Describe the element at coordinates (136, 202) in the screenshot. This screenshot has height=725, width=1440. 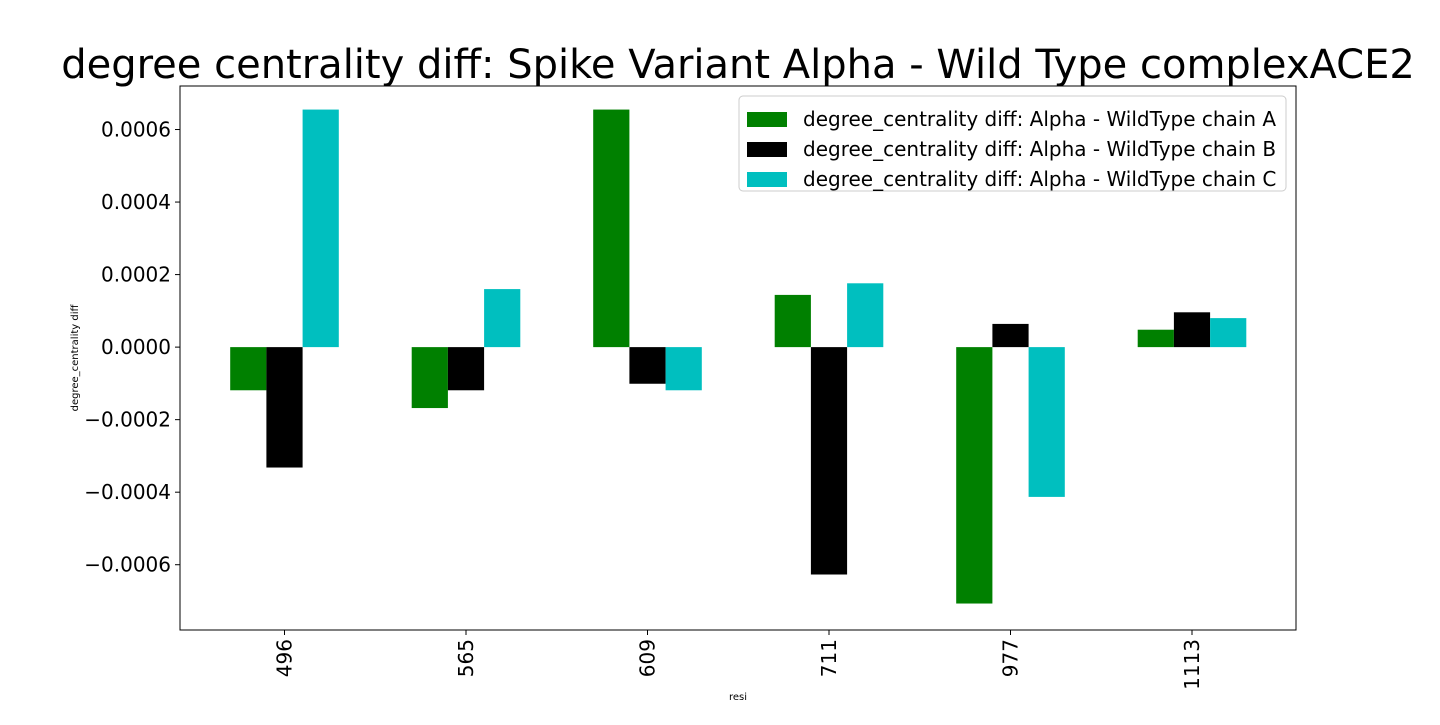
I see `y-tick-label: 0.0004` at that location.